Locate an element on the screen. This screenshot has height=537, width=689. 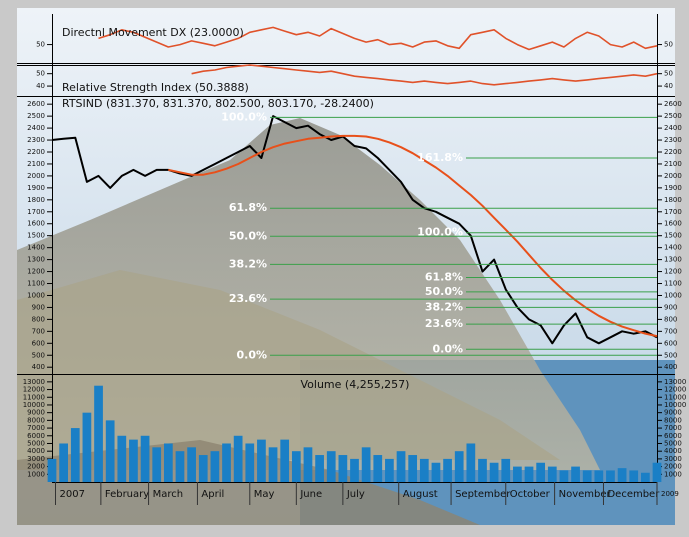
x-tick-label: 2007 is located at coordinates (71, 494).